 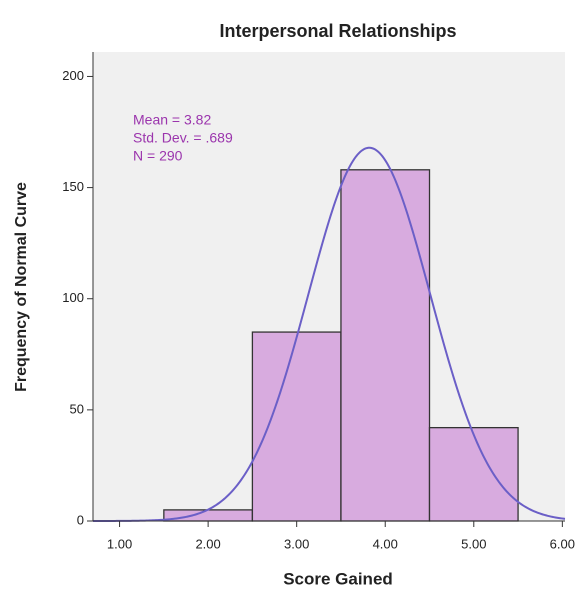 What do you see at coordinates (119, 543) in the screenshot?
I see `x-tick-label: 1.00` at bounding box center [119, 543].